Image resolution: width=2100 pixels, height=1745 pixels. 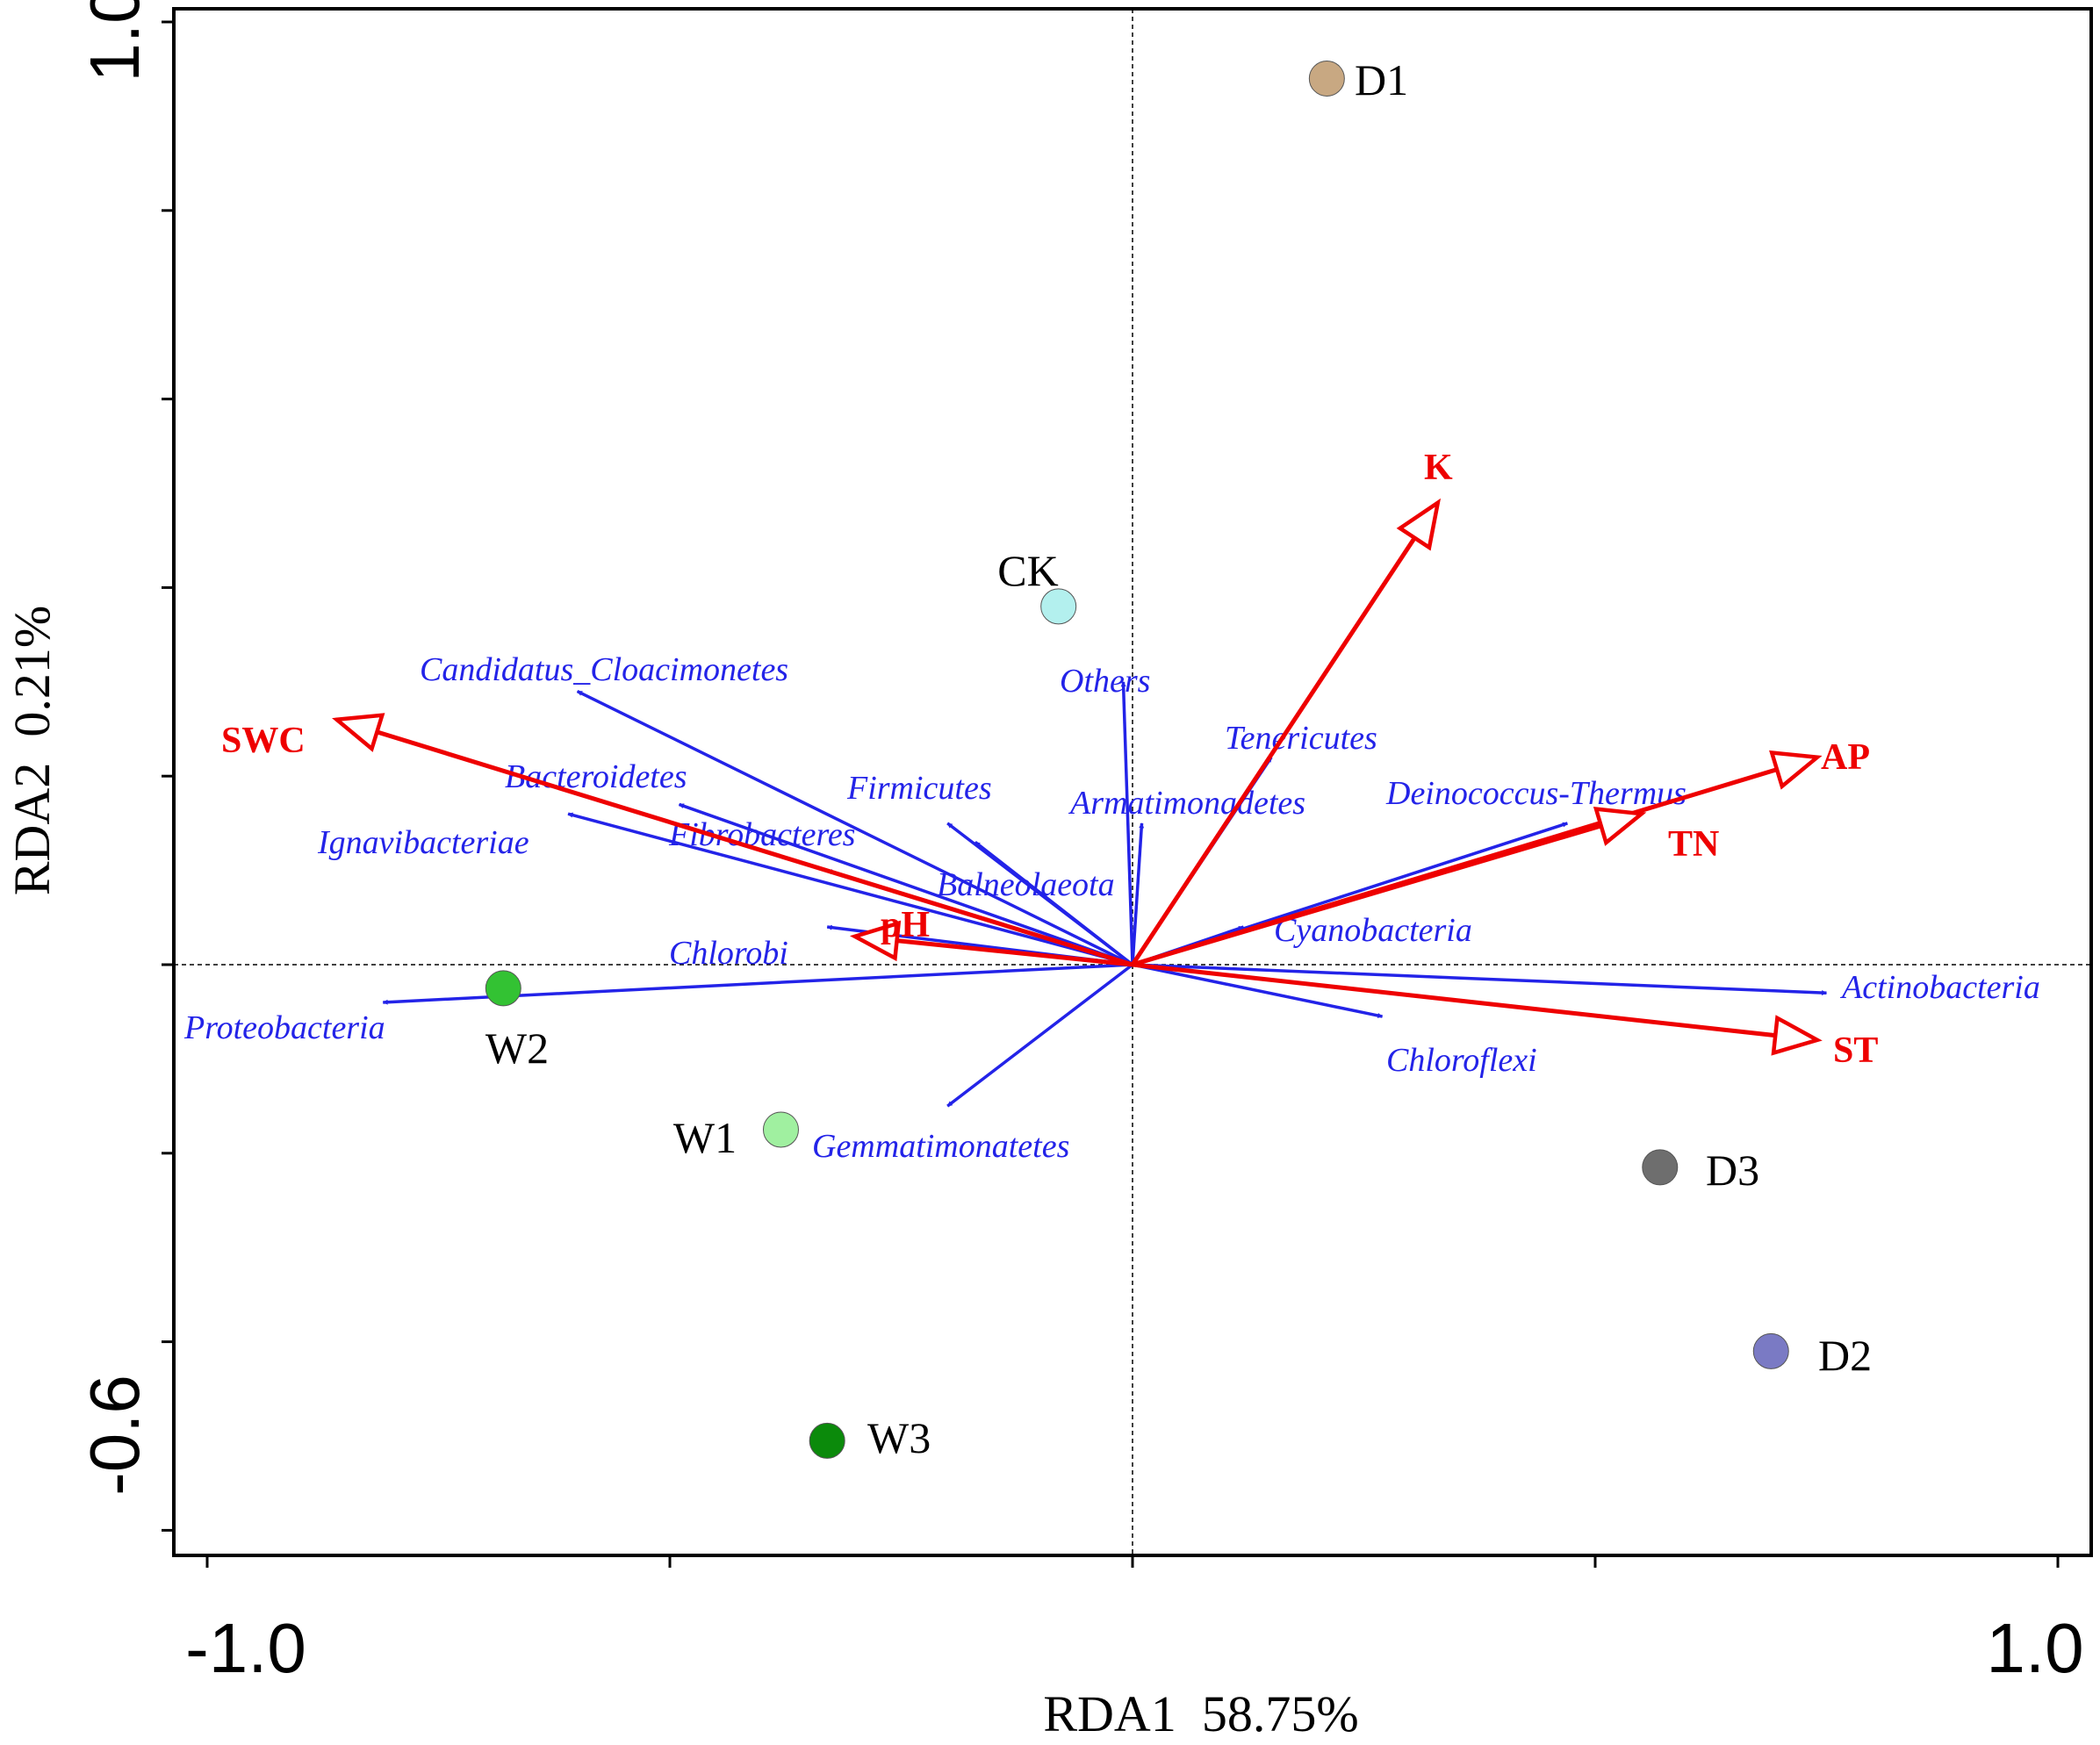 What do you see at coordinates (1186, 803) in the screenshot?
I see `species-label-armatimonadetes: Armatimonadetes` at bounding box center [1186, 803].